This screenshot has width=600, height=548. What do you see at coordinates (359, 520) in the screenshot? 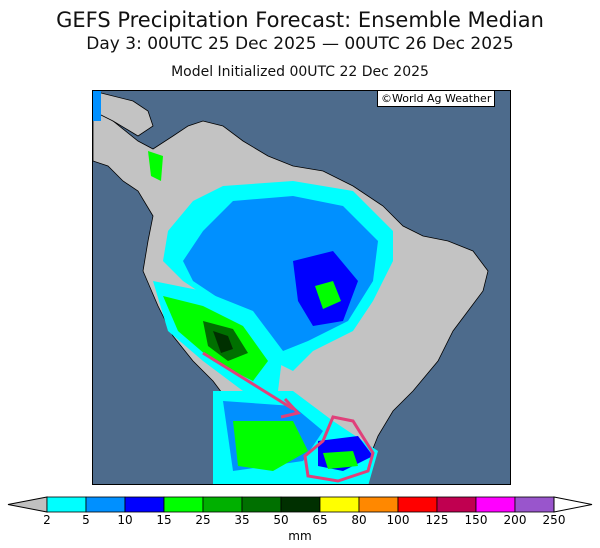
I see `colorbar-tick-label: 80` at bounding box center [359, 520].